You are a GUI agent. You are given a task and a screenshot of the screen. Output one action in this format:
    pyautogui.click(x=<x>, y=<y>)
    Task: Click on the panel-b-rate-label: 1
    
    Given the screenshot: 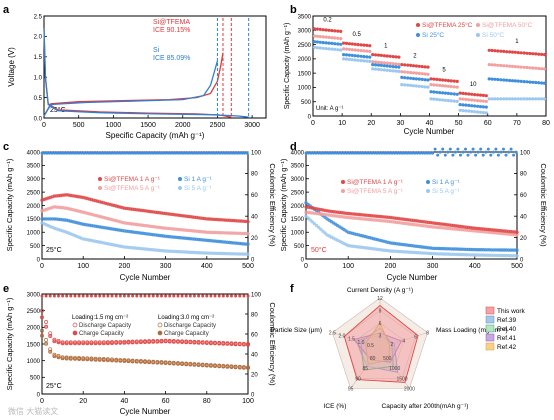 What is the action you would take?
    pyautogui.click(x=517, y=42)
    